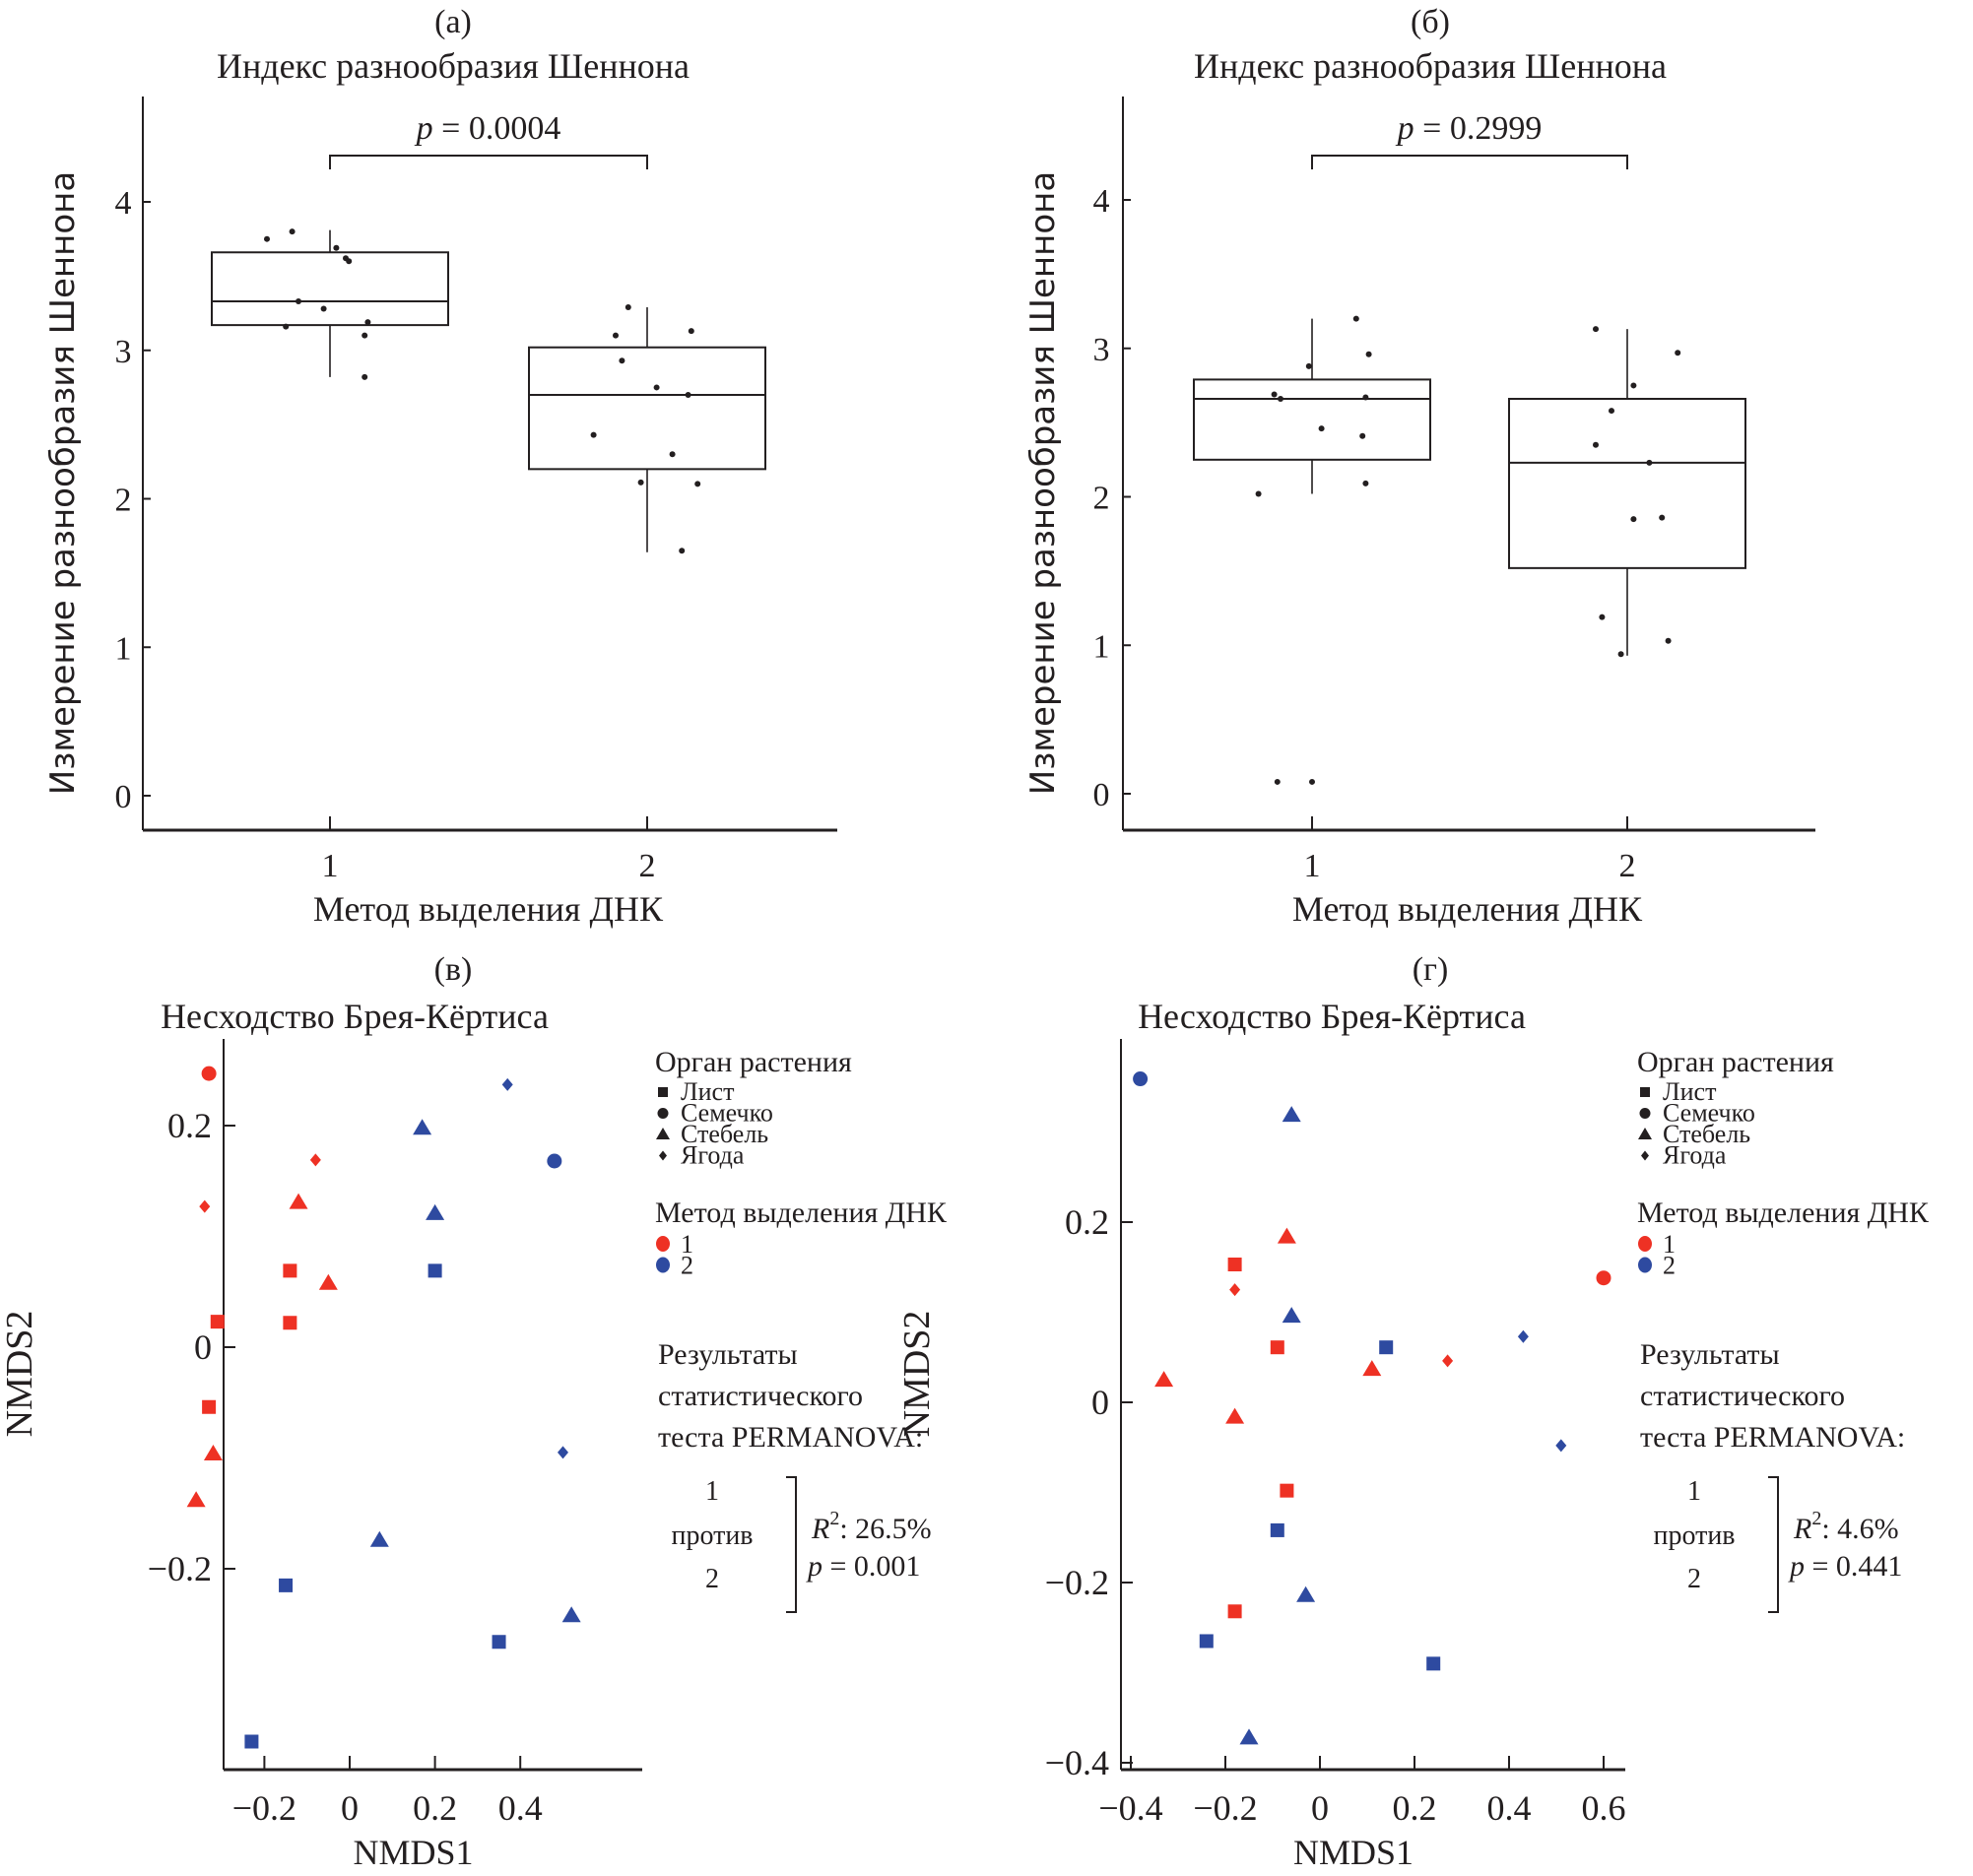 This screenshot has width=1973, height=1876. I want to click on x-tick-label: 0.2, so click(435, 1808).